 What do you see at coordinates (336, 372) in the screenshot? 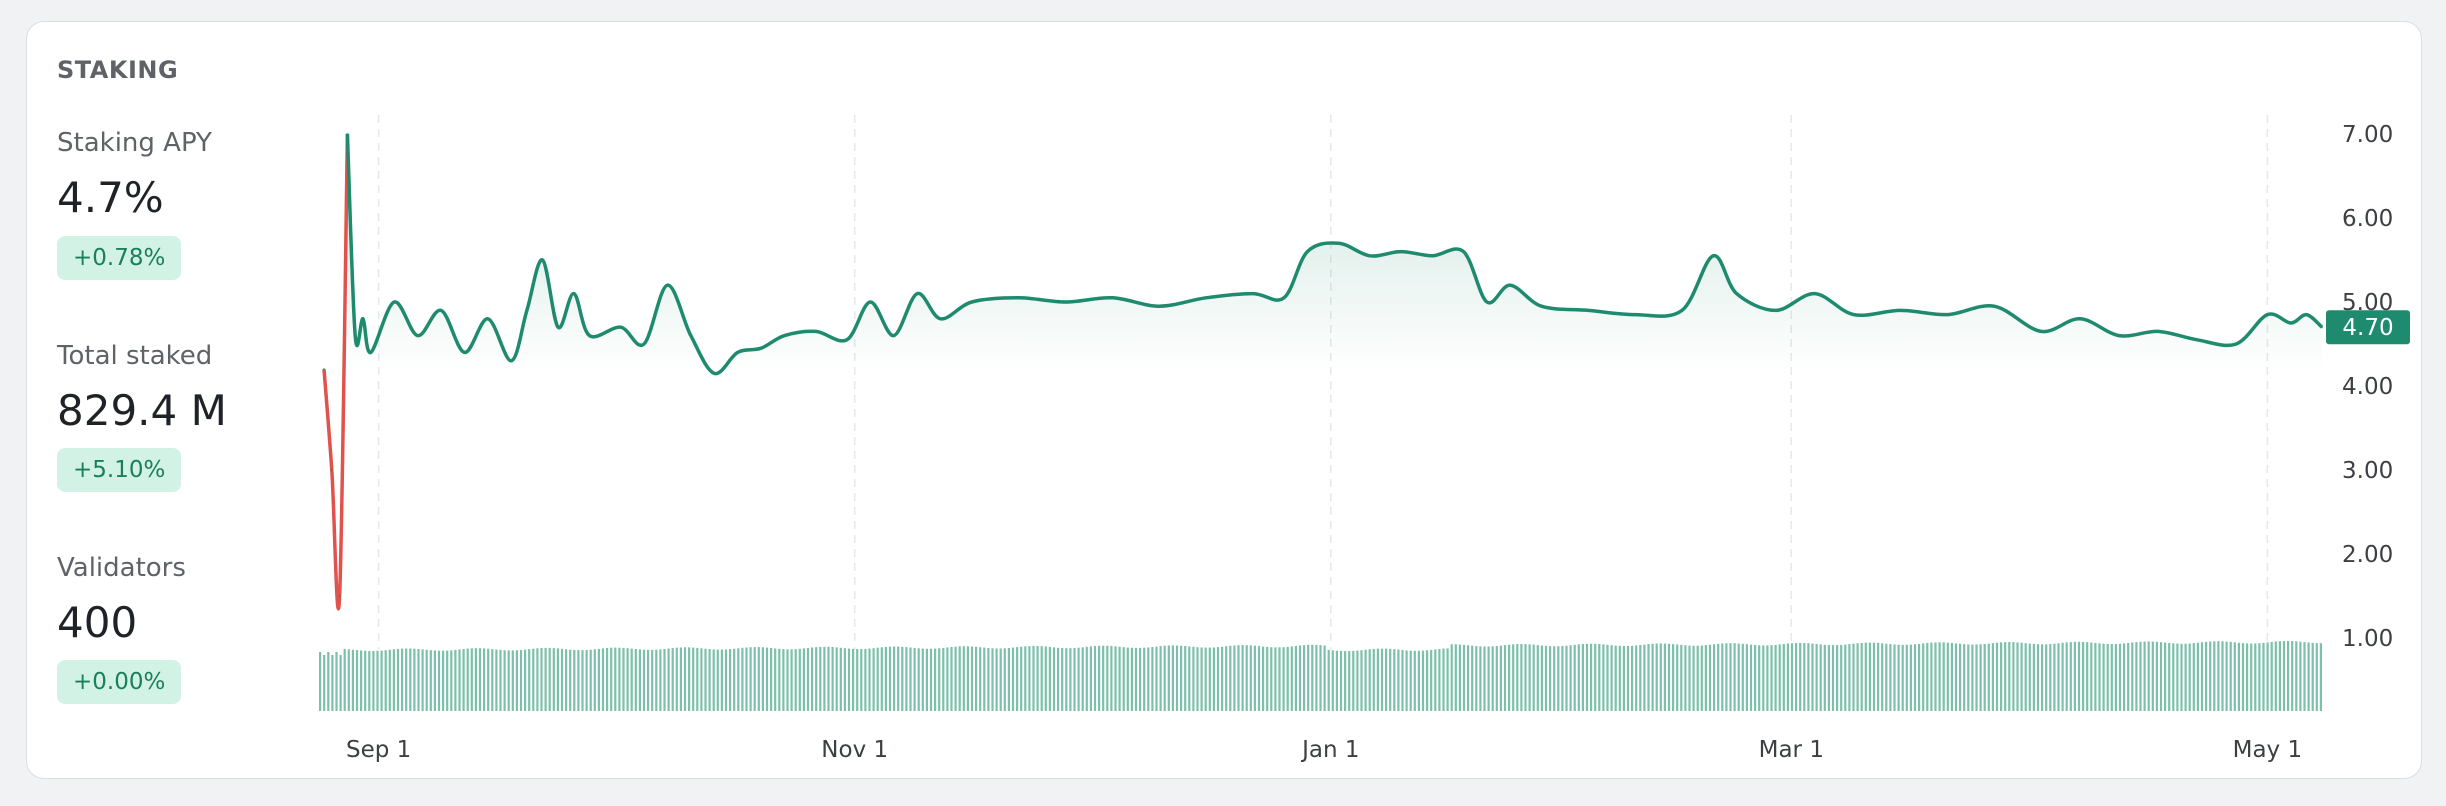
I see `series-line-down` at bounding box center [336, 372].